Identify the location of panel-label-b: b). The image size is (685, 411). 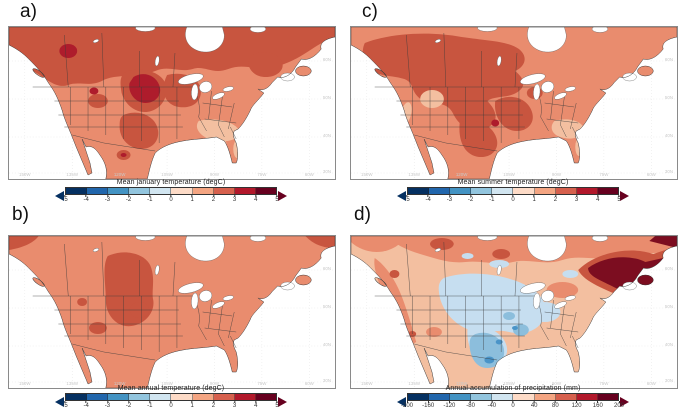
(20, 214).